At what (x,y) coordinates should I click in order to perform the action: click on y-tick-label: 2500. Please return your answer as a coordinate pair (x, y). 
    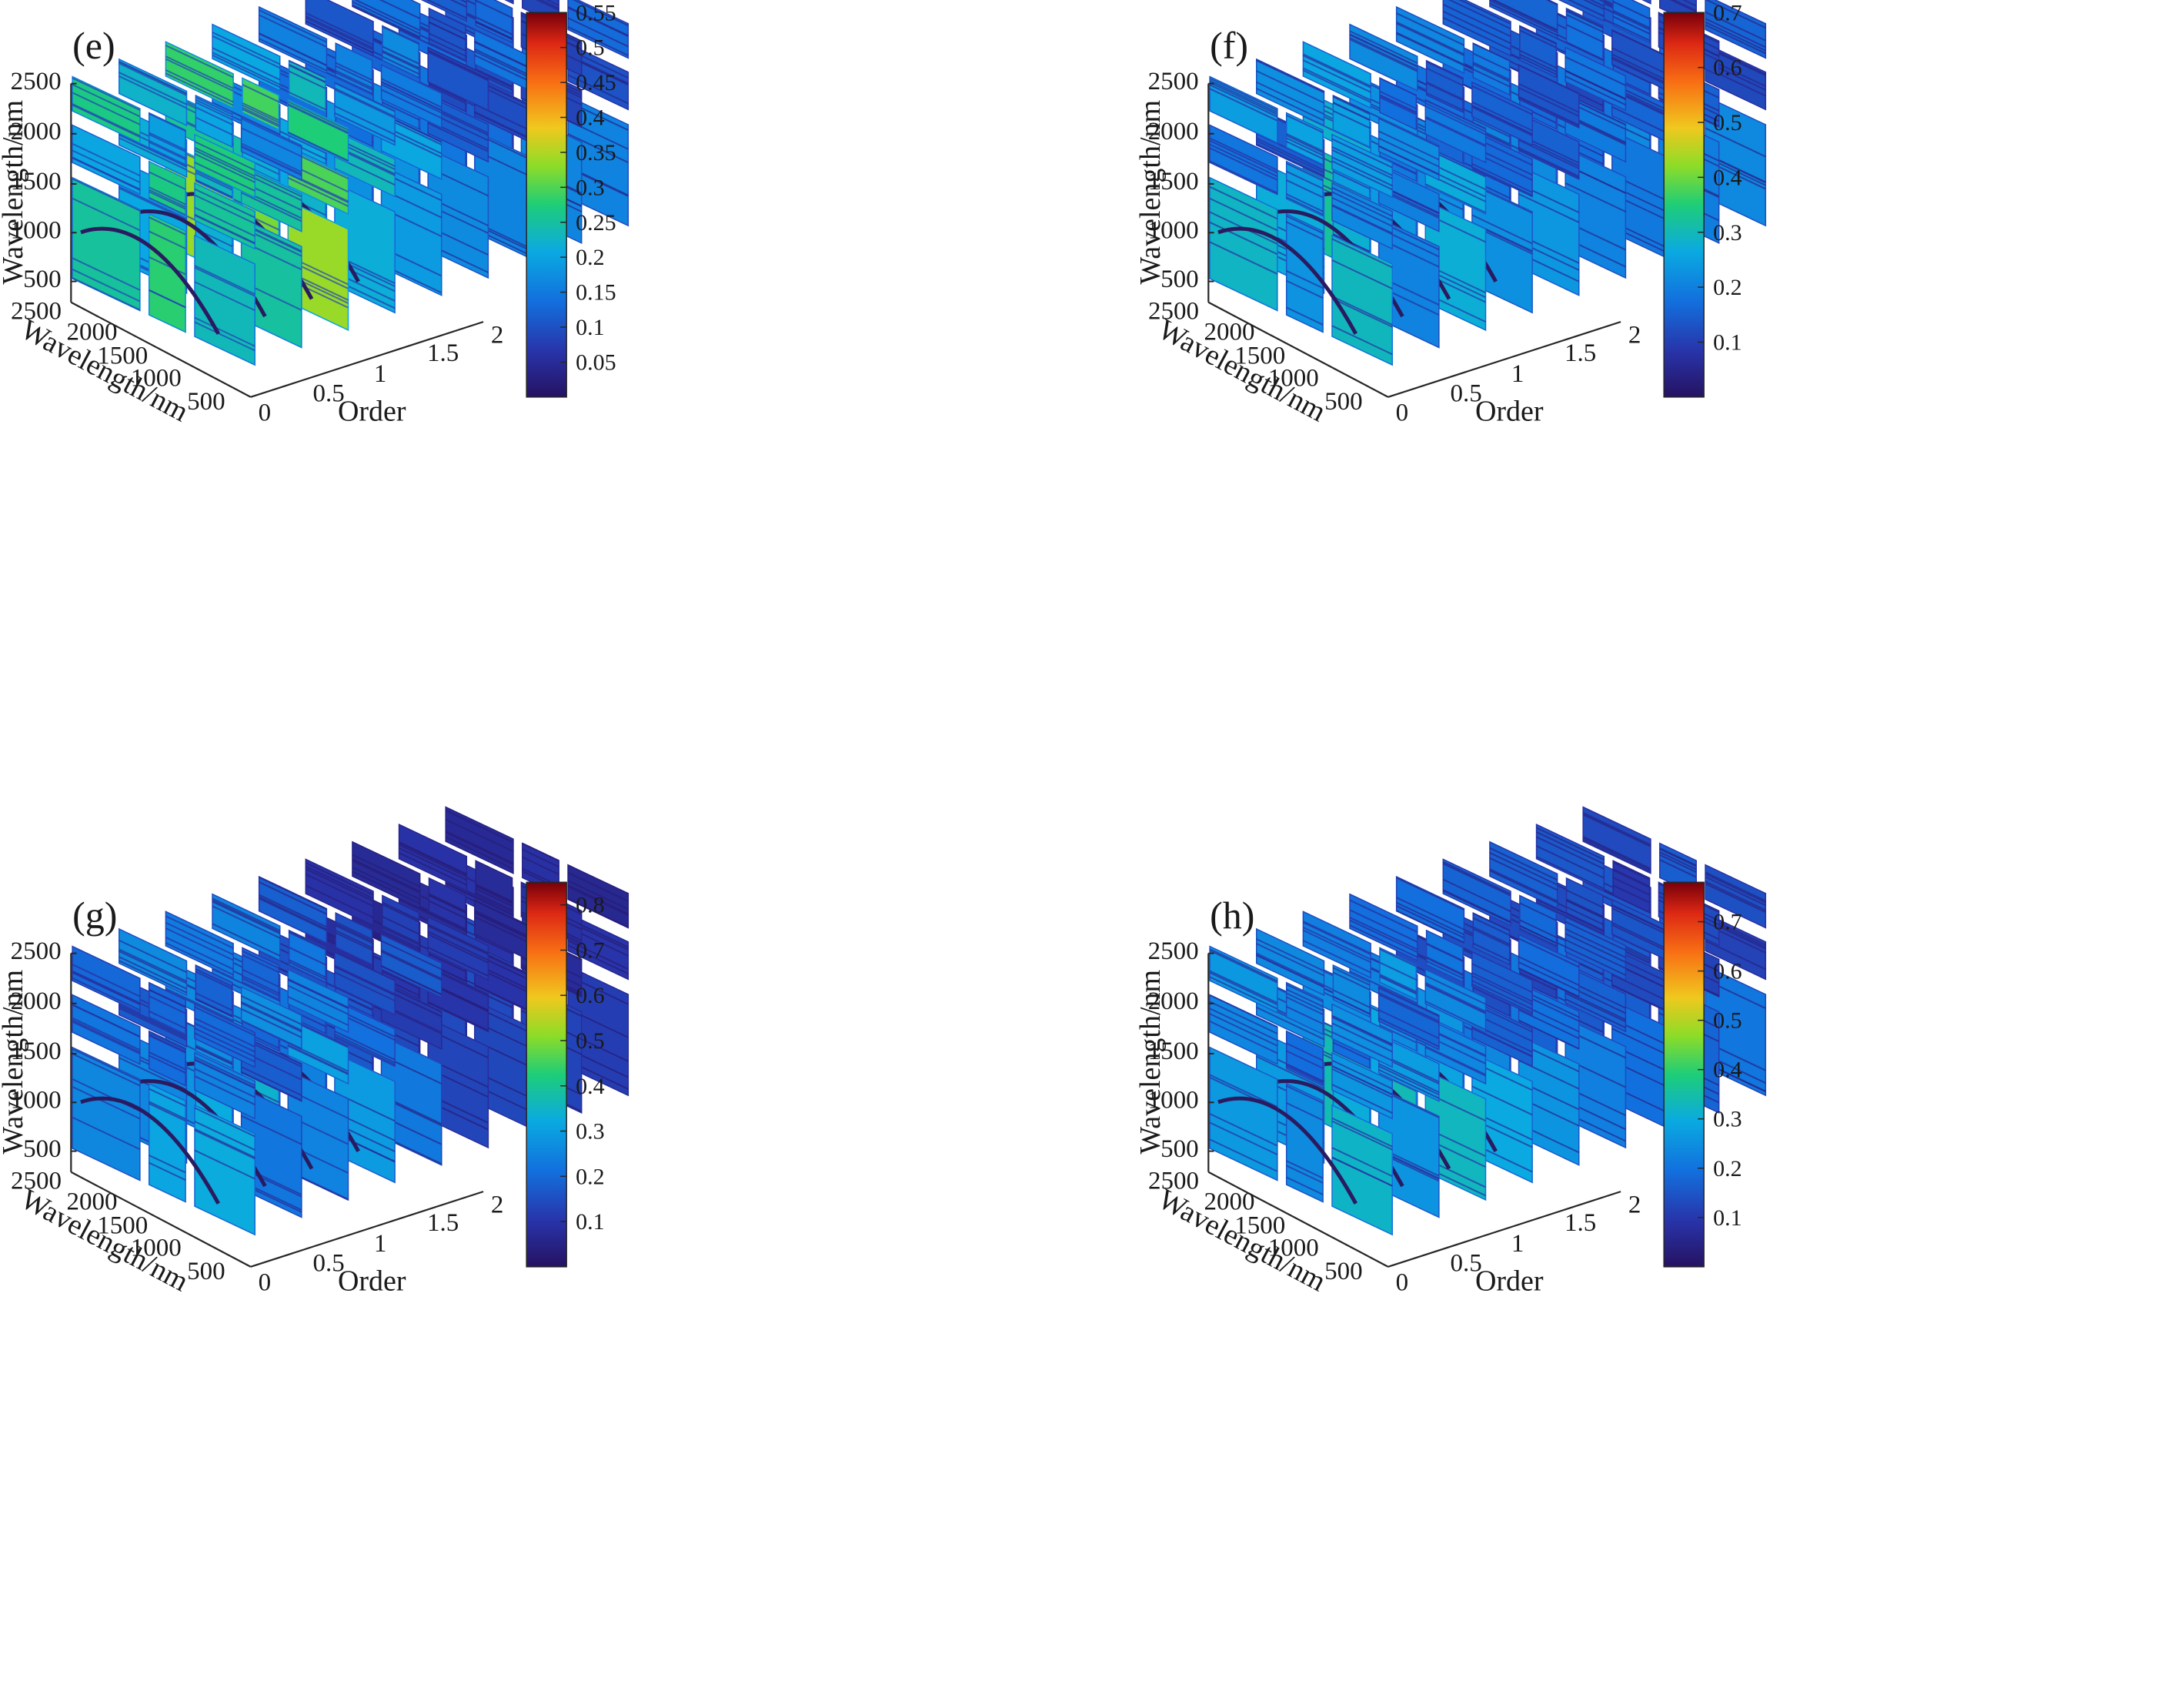
    Looking at the image, I should click on (1173, 1181).